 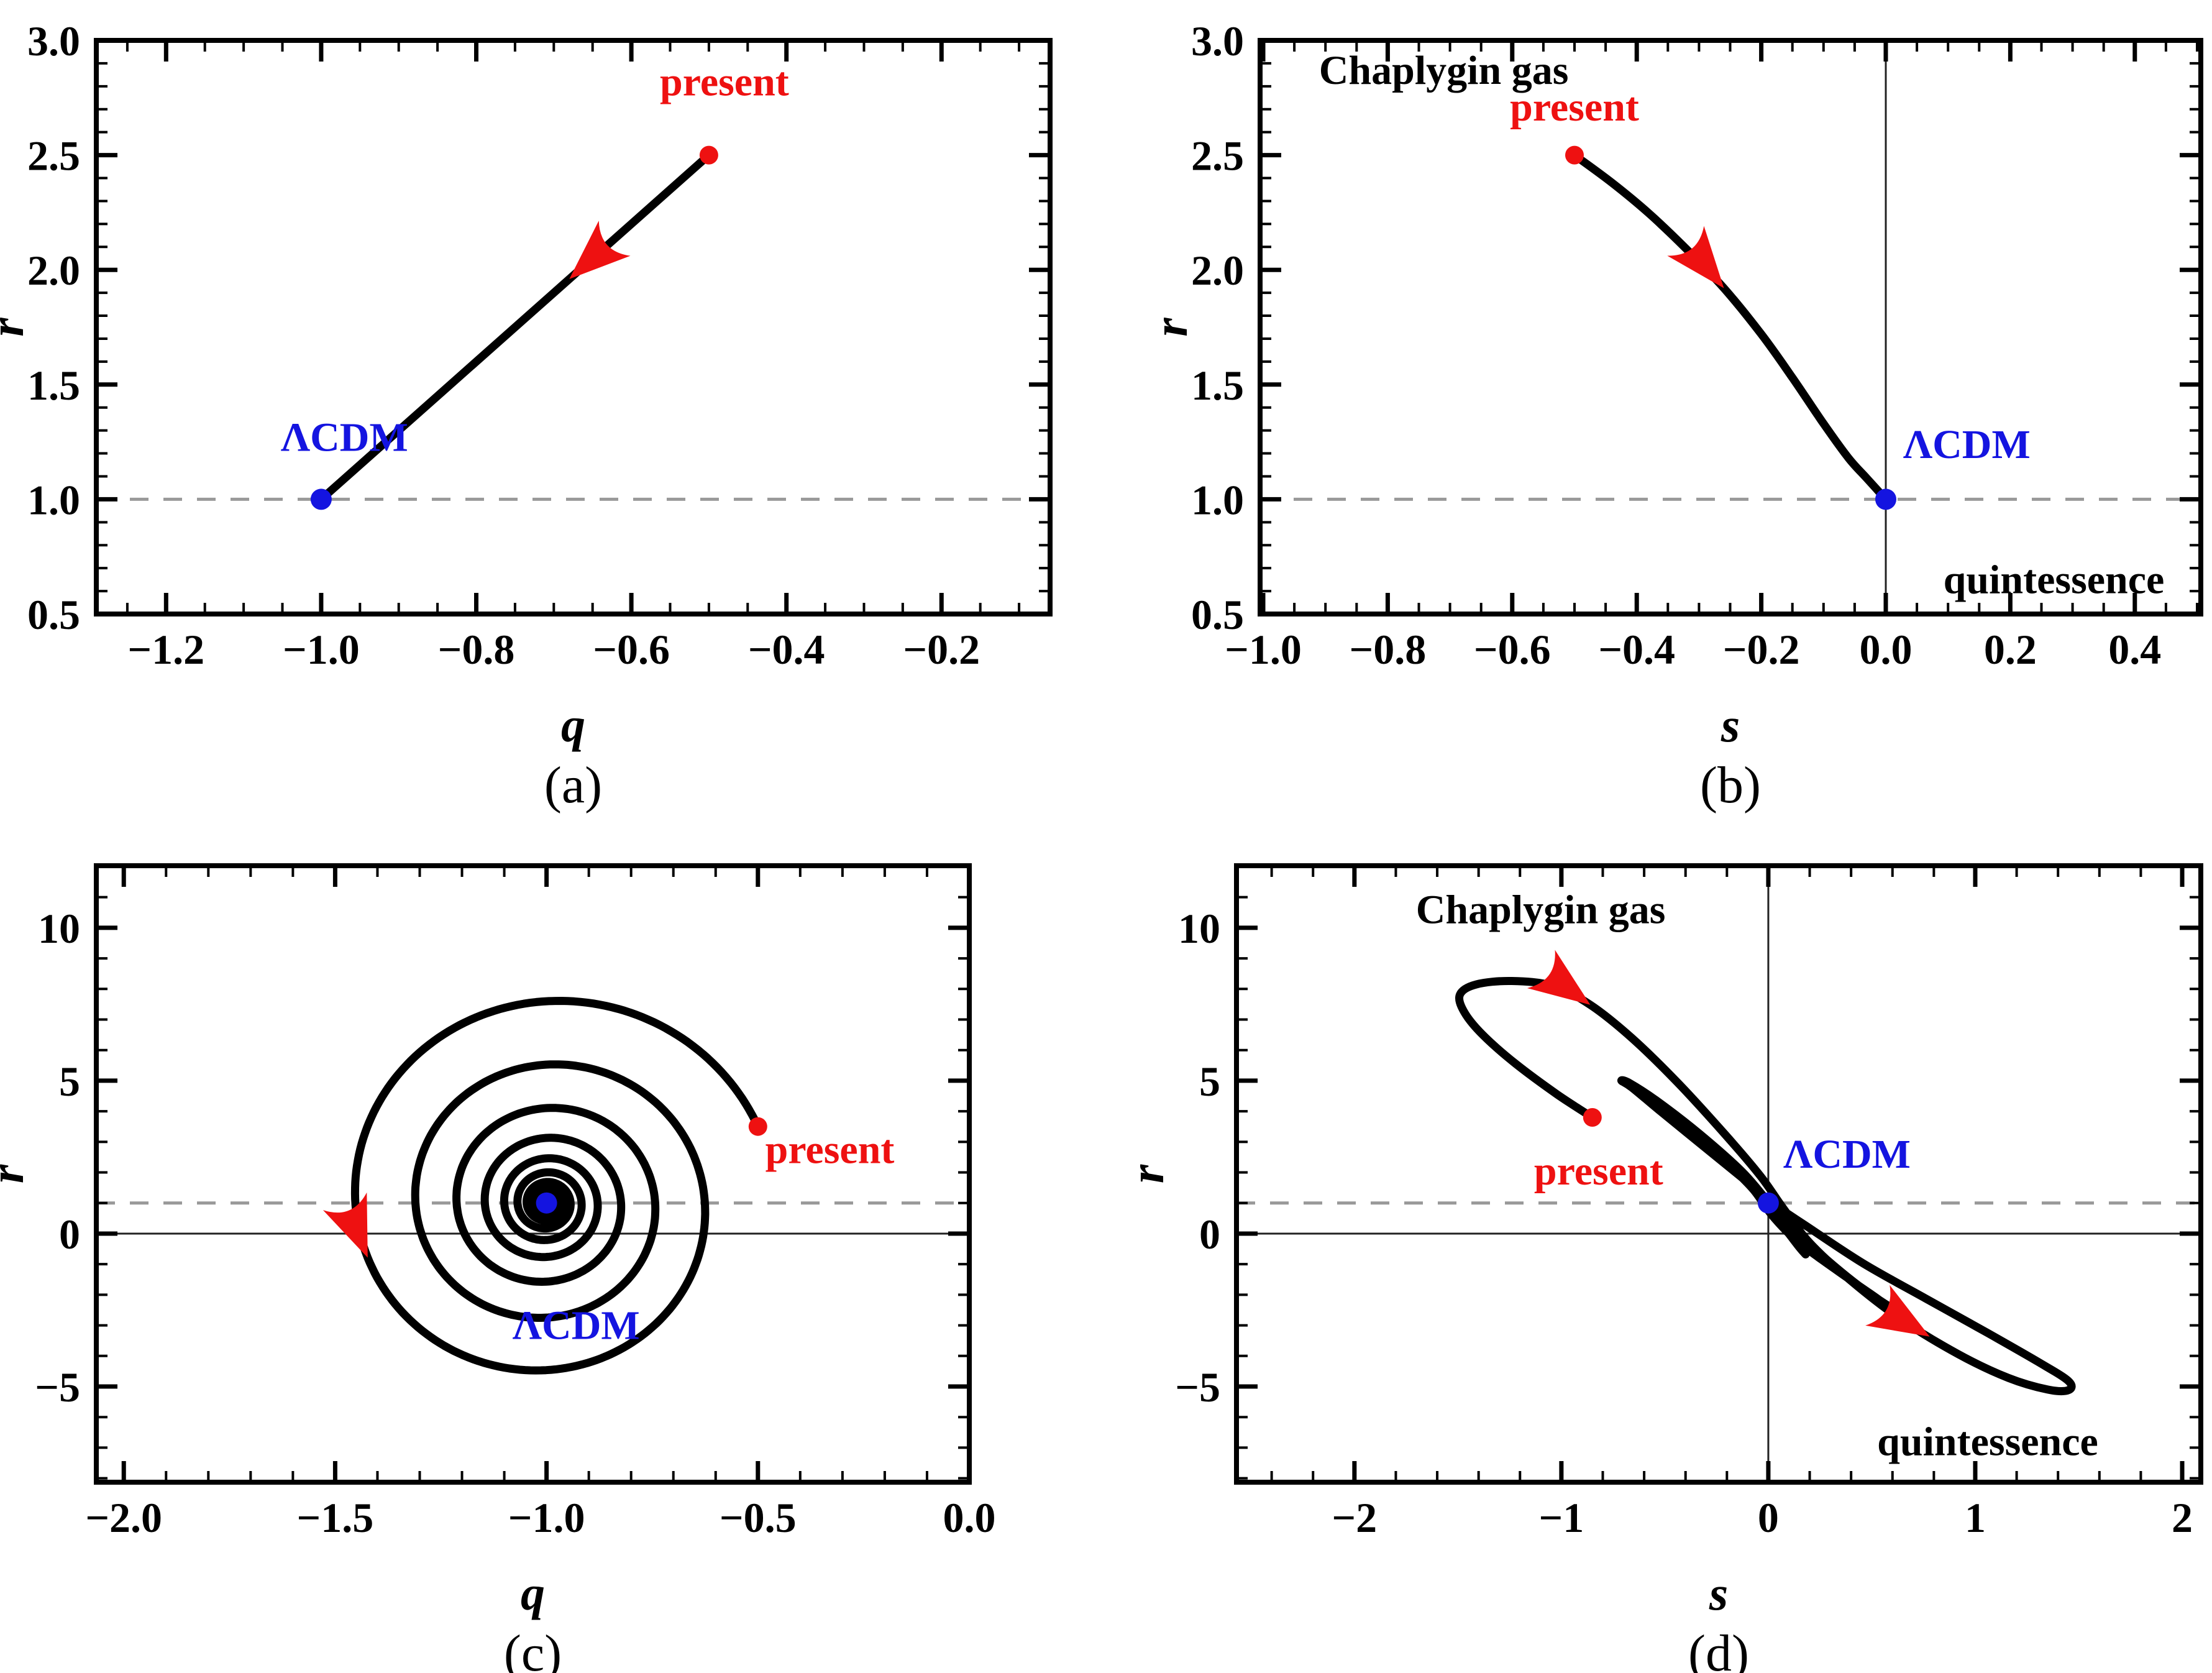 I want to click on panel-caption: (c), so click(x=533, y=1649).